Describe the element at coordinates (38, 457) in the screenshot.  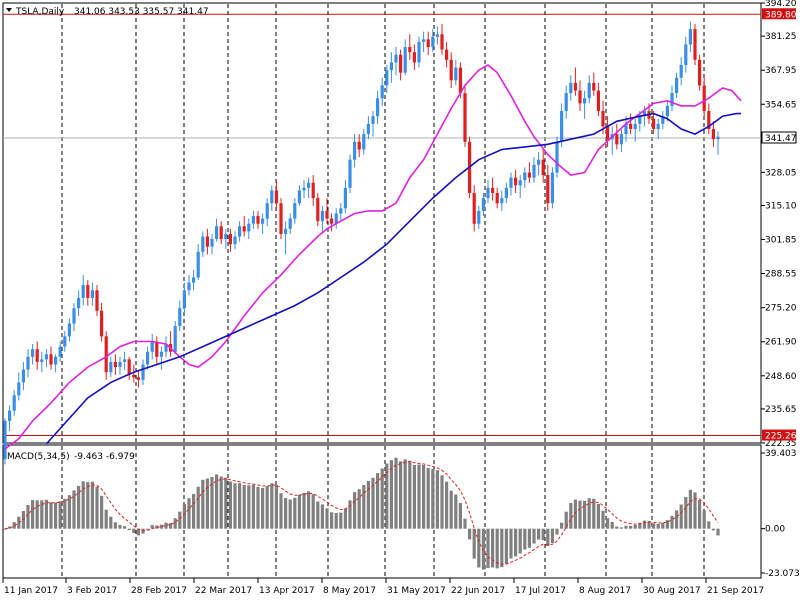
I see `macd-label: MACD(5,34,5)` at that location.